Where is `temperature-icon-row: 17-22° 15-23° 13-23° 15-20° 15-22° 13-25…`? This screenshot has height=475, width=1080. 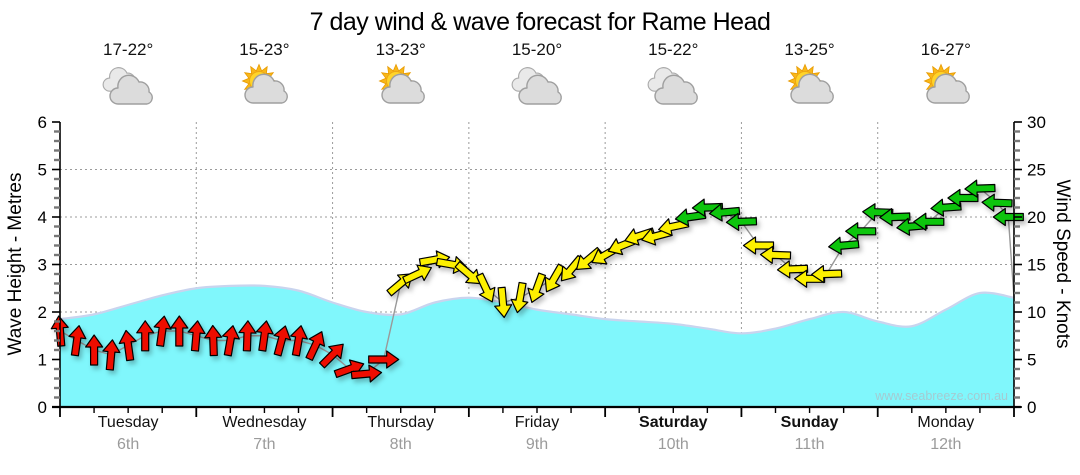 temperature-icon-row: 17-22° 15-23° 13-23° 15-20° 15-22° 13-25… is located at coordinates (537, 76).